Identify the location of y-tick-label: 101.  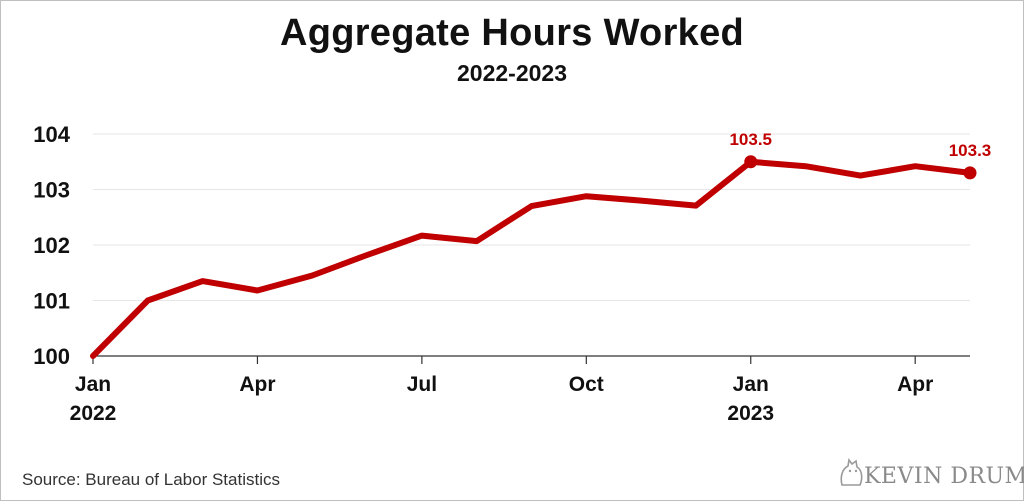
(51, 301).